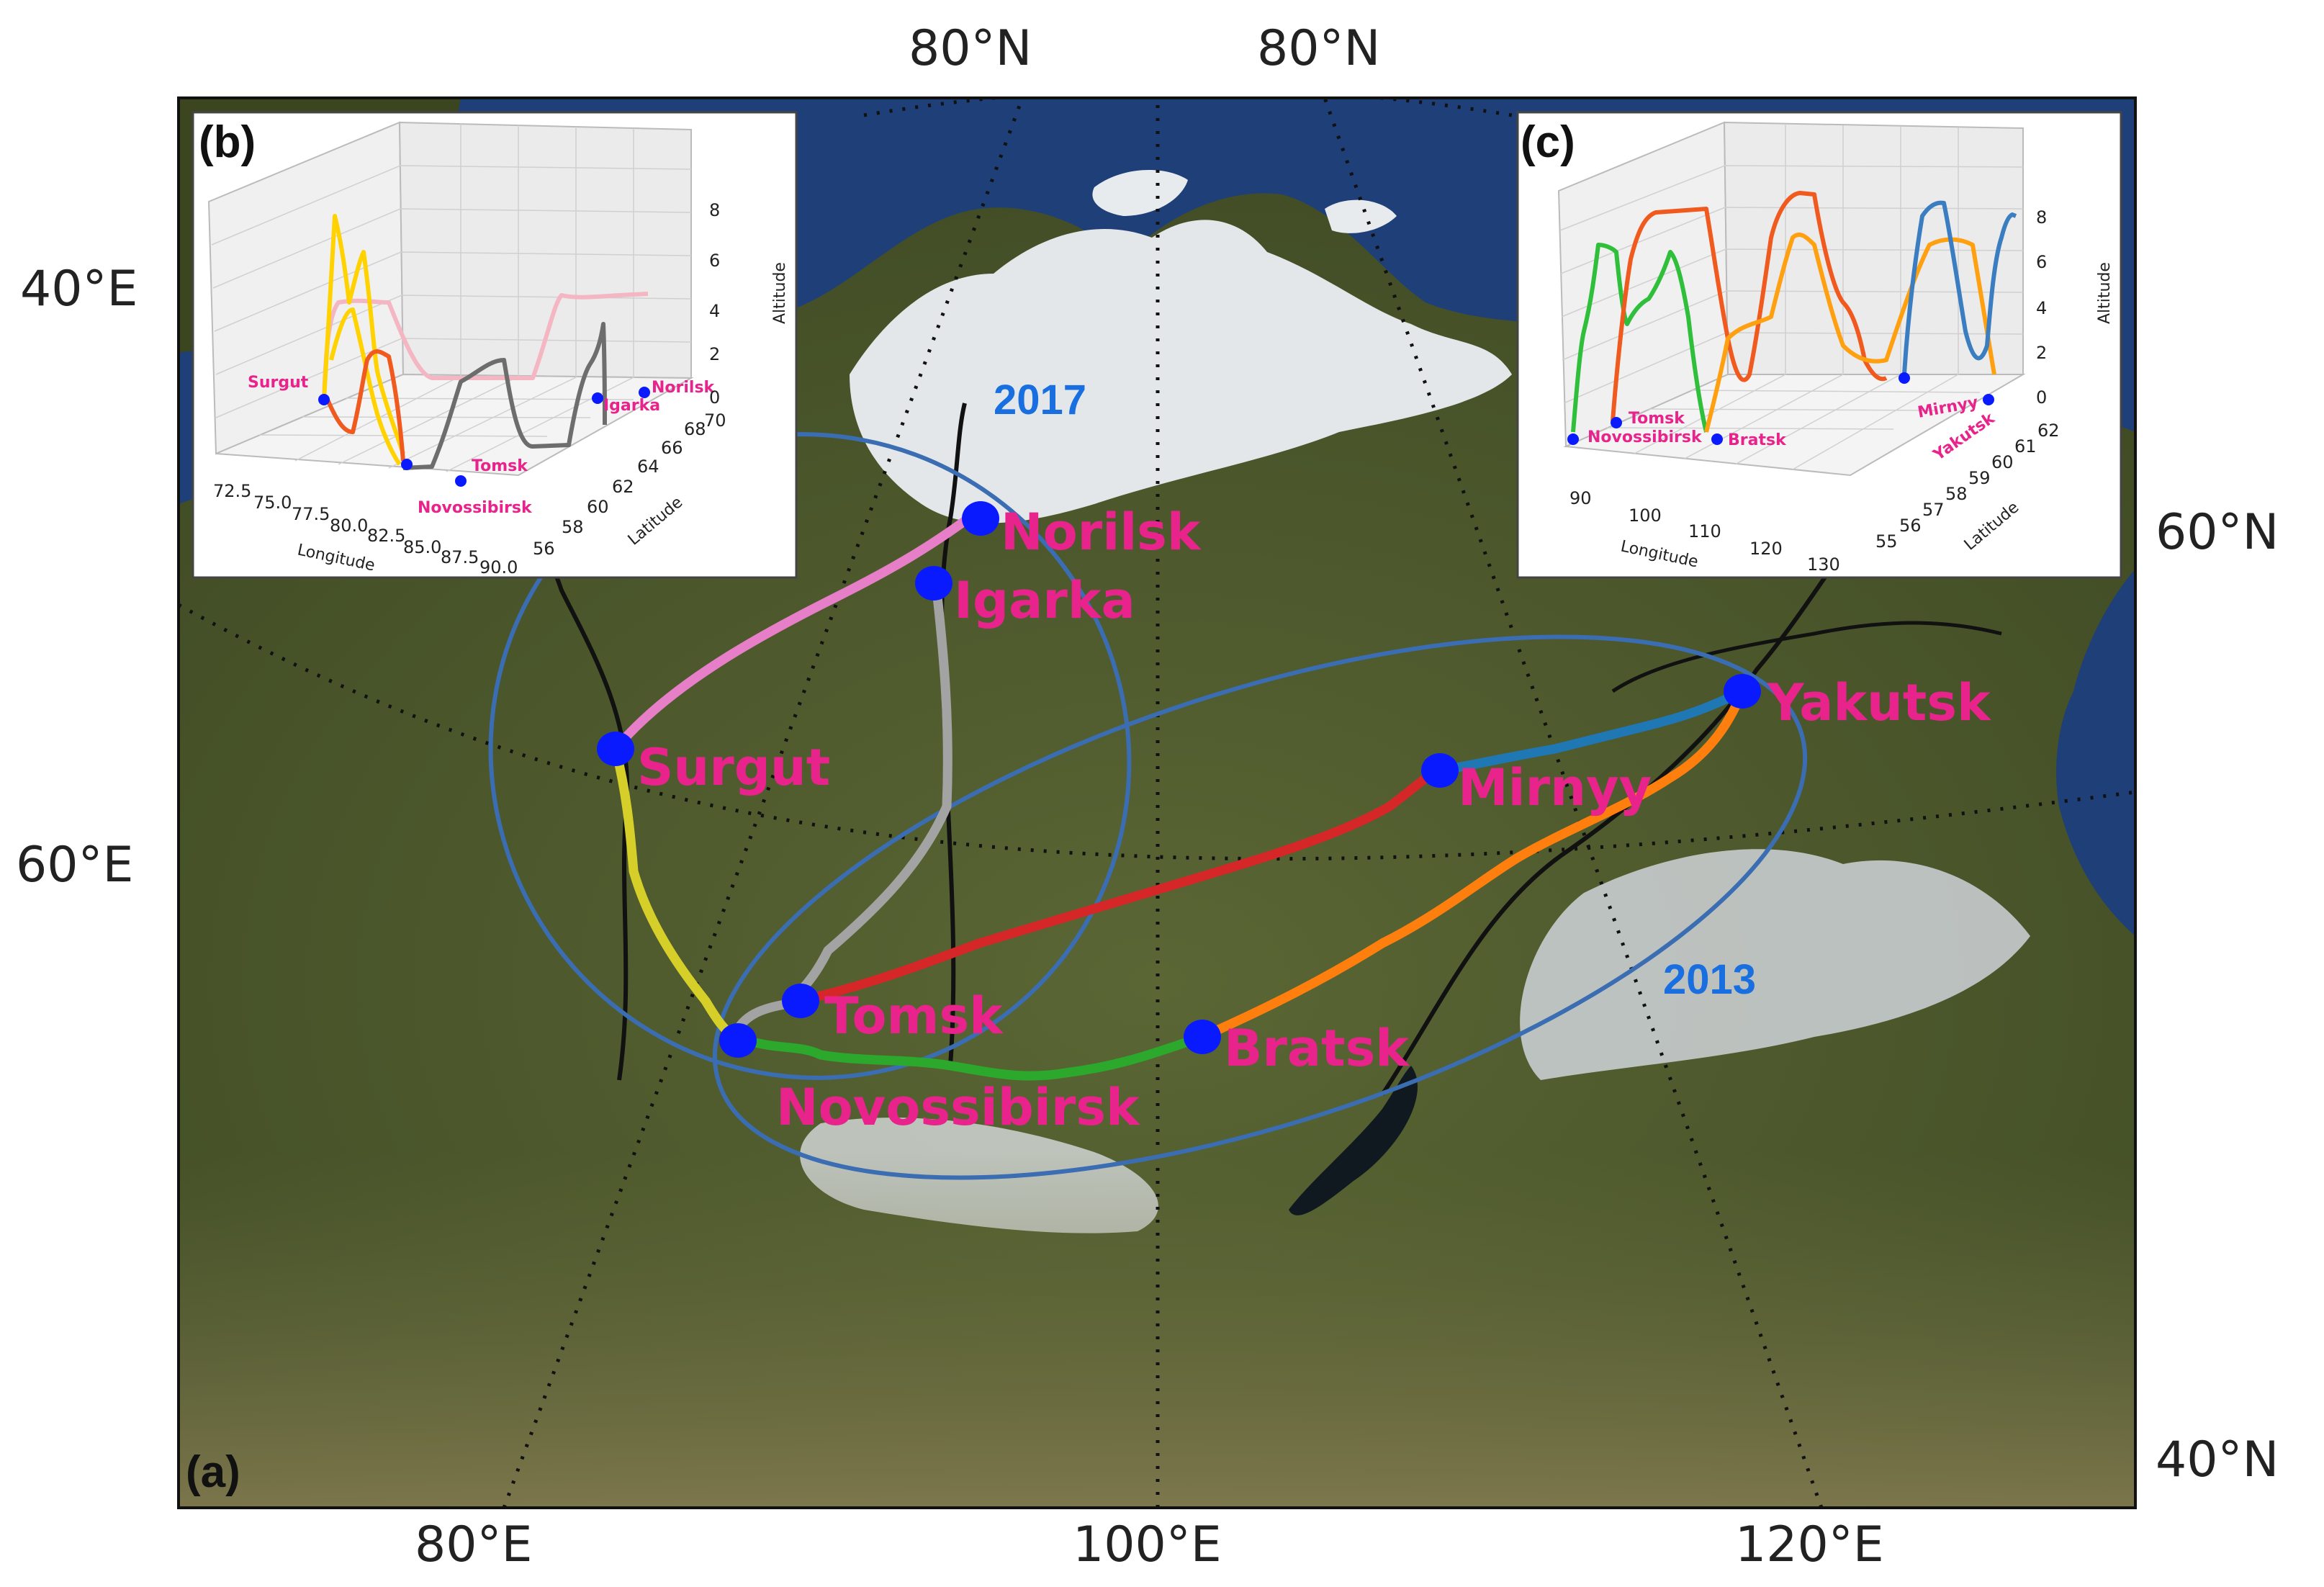 The image size is (2324, 1587). Describe the element at coordinates (2048, 431) in the screenshot. I see `inset-c-ytick-7: 62` at that location.